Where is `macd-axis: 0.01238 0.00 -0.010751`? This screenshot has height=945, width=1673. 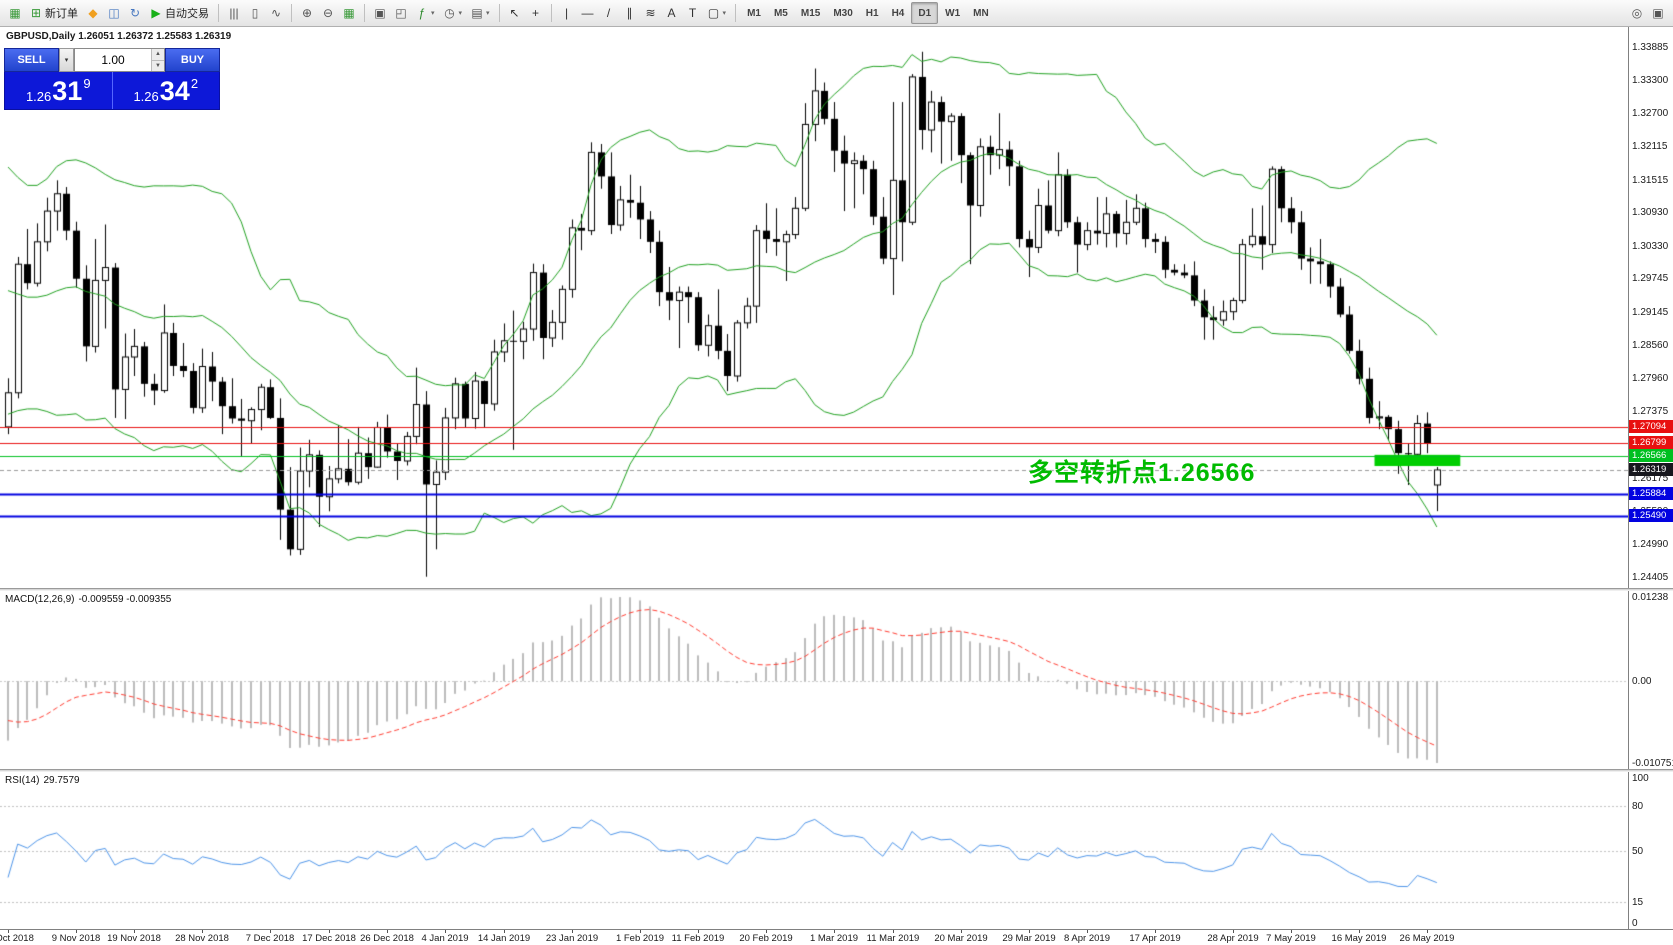
macd-axis: 0.01238 0.00 -0.010751 is located at coordinates (1650, 680).